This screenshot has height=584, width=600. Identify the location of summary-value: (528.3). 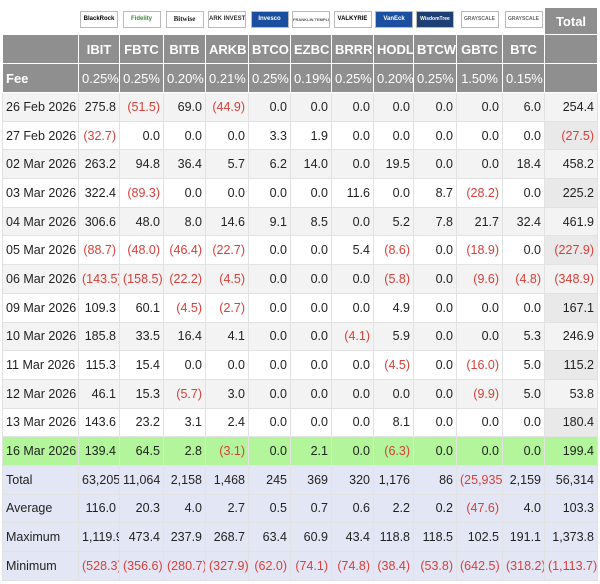
(99, 566).